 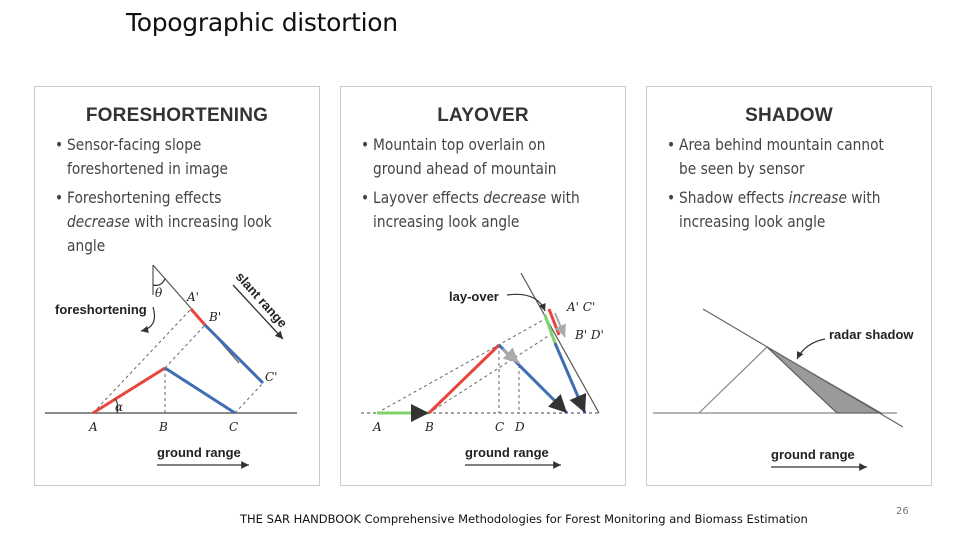 I want to click on slide-title: Topographic distortion, so click(x=262, y=22).